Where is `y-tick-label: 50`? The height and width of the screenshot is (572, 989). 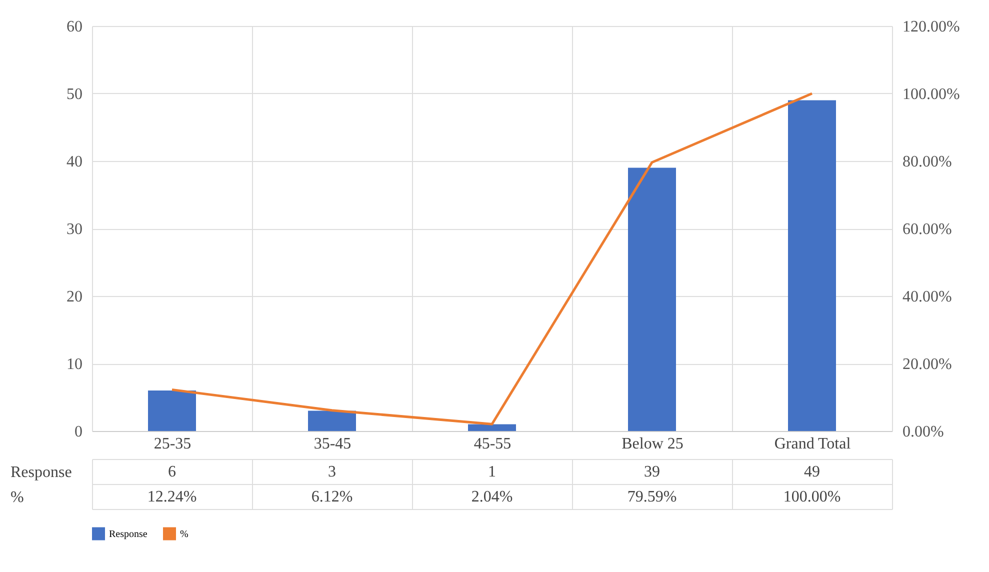
y-tick-label: 50 is located at coordinates (74, 94).